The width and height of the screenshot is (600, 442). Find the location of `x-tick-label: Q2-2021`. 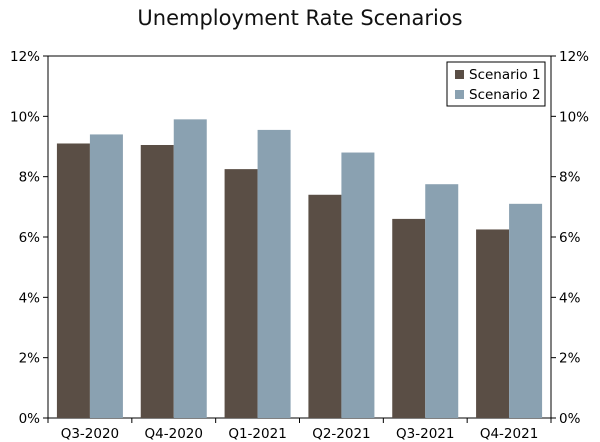

x-tick-label: Q2-2021 is located at coordinates (341, 434).